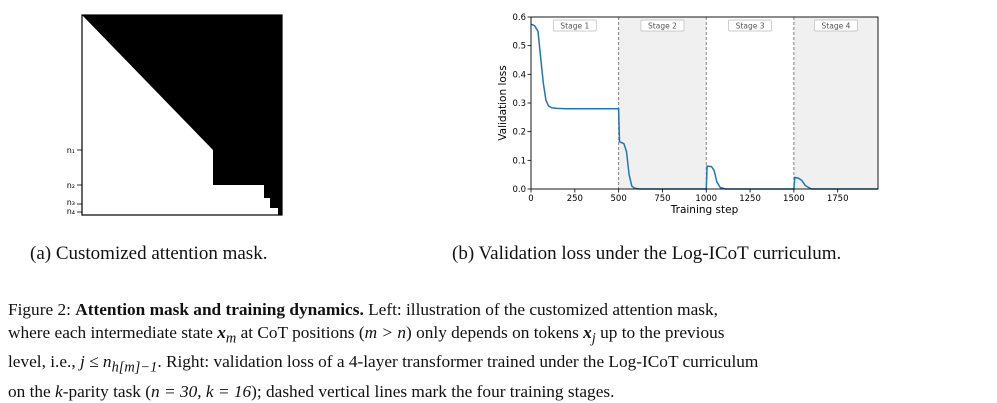 This screenshot has width=997, height=403. What do you see at coordinates (149, 253) in the screenshot?
I see `mask-subcaption: (a) Customized attention mask.` at bounding box center [149, 253].